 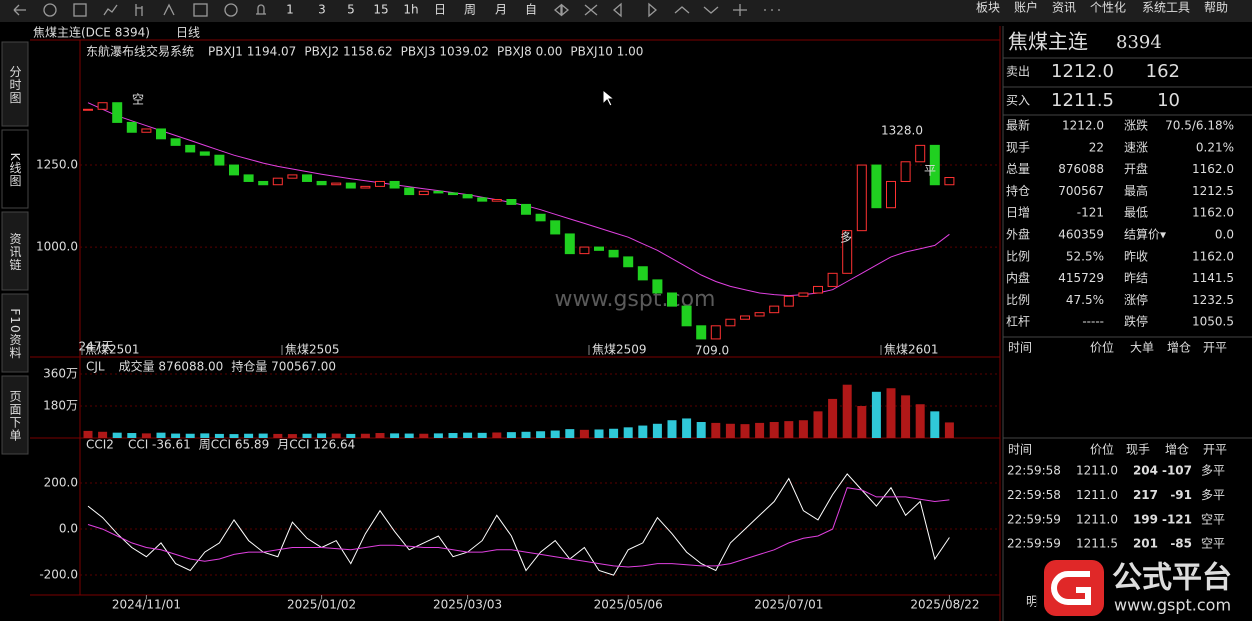 I want to click on trade-oi: -121, so click(x=1177, y=519).